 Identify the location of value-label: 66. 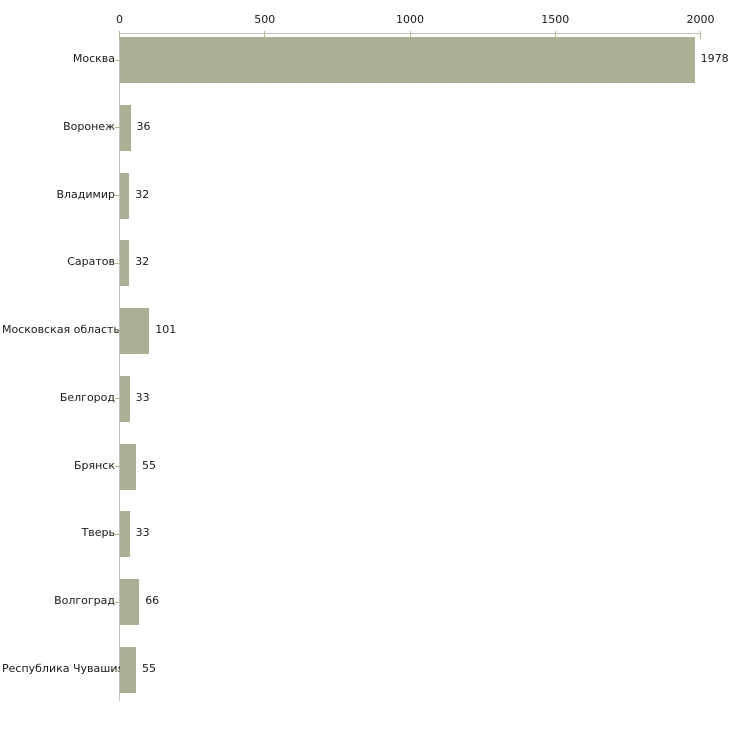
(152, 601).